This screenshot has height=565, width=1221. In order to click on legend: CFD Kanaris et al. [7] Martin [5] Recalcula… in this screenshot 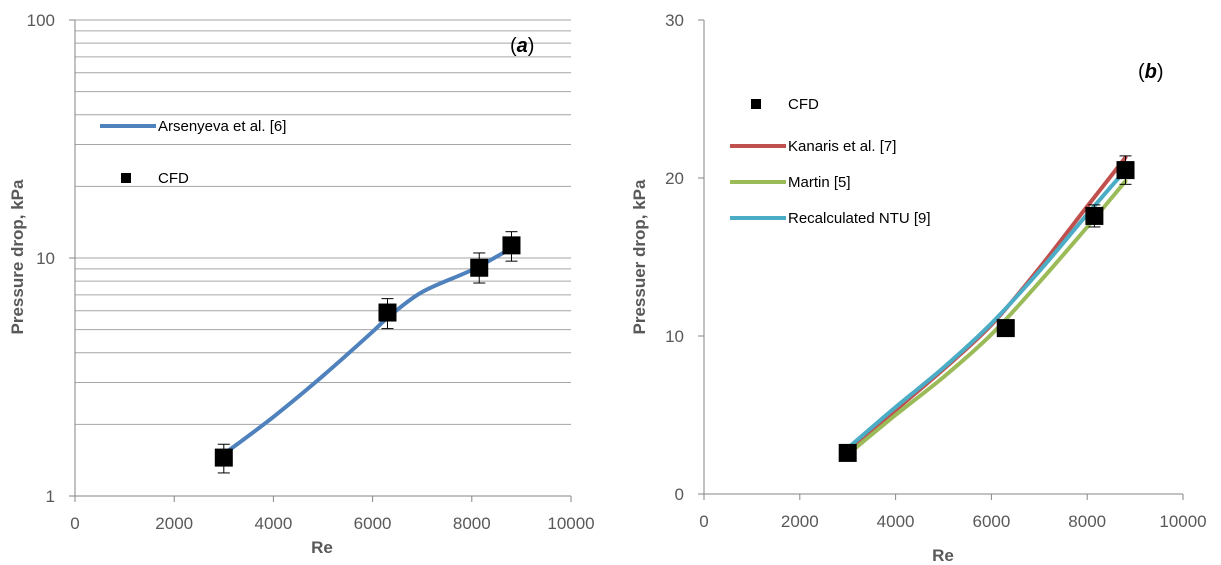, I will do `click(830, 161)`.